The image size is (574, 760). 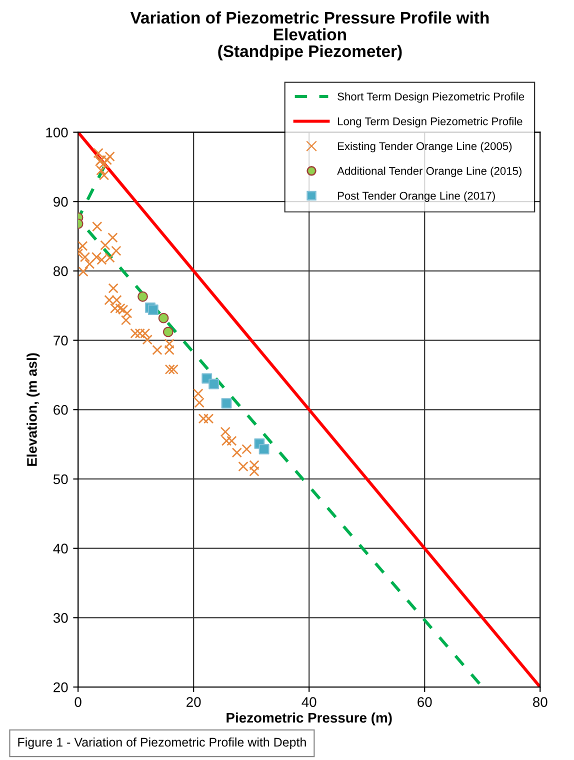 I want to click on caption: Figure 1 - Variation of Piezometric Profile with Depth, so click(x=162, y=743).